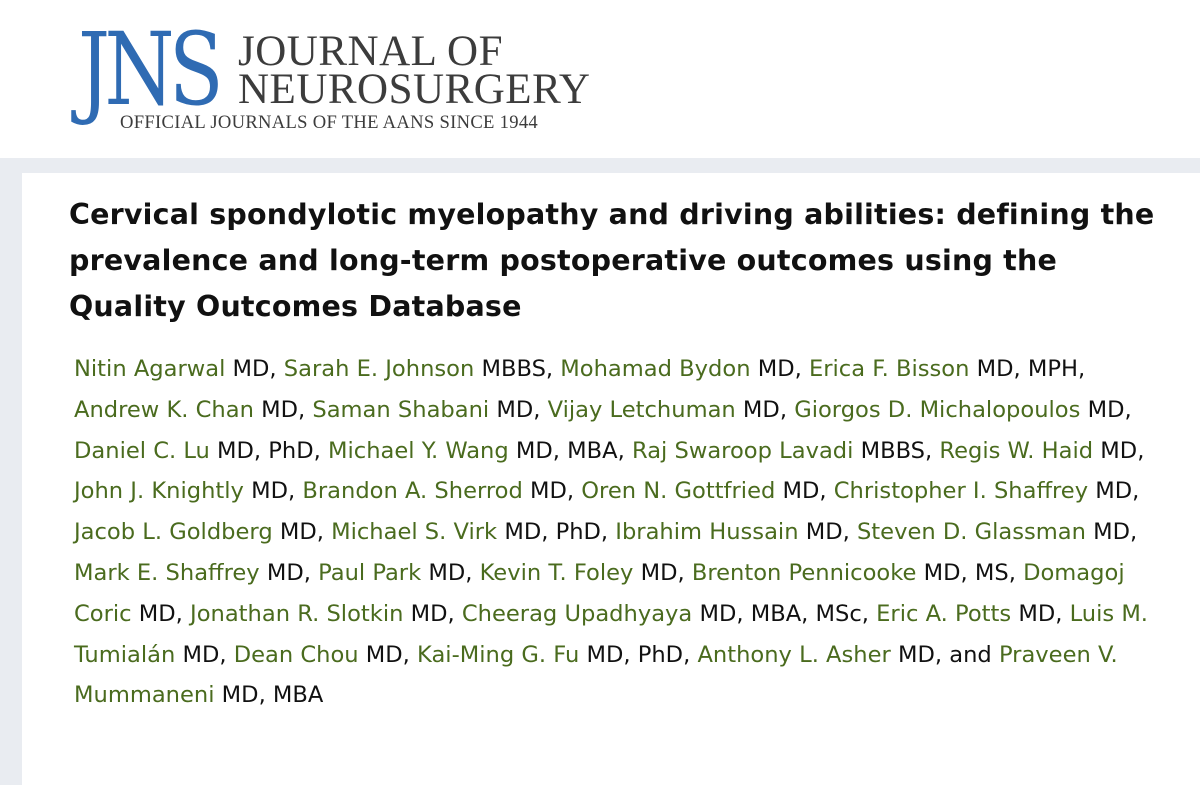 Image resolution: width=1200 pixels, height=785 pixels. What do you see at coordinates (743, 450) in the screenshot?
I see `author-link: Raj Swaroop Lavadi` at bounding box center [743, 450].